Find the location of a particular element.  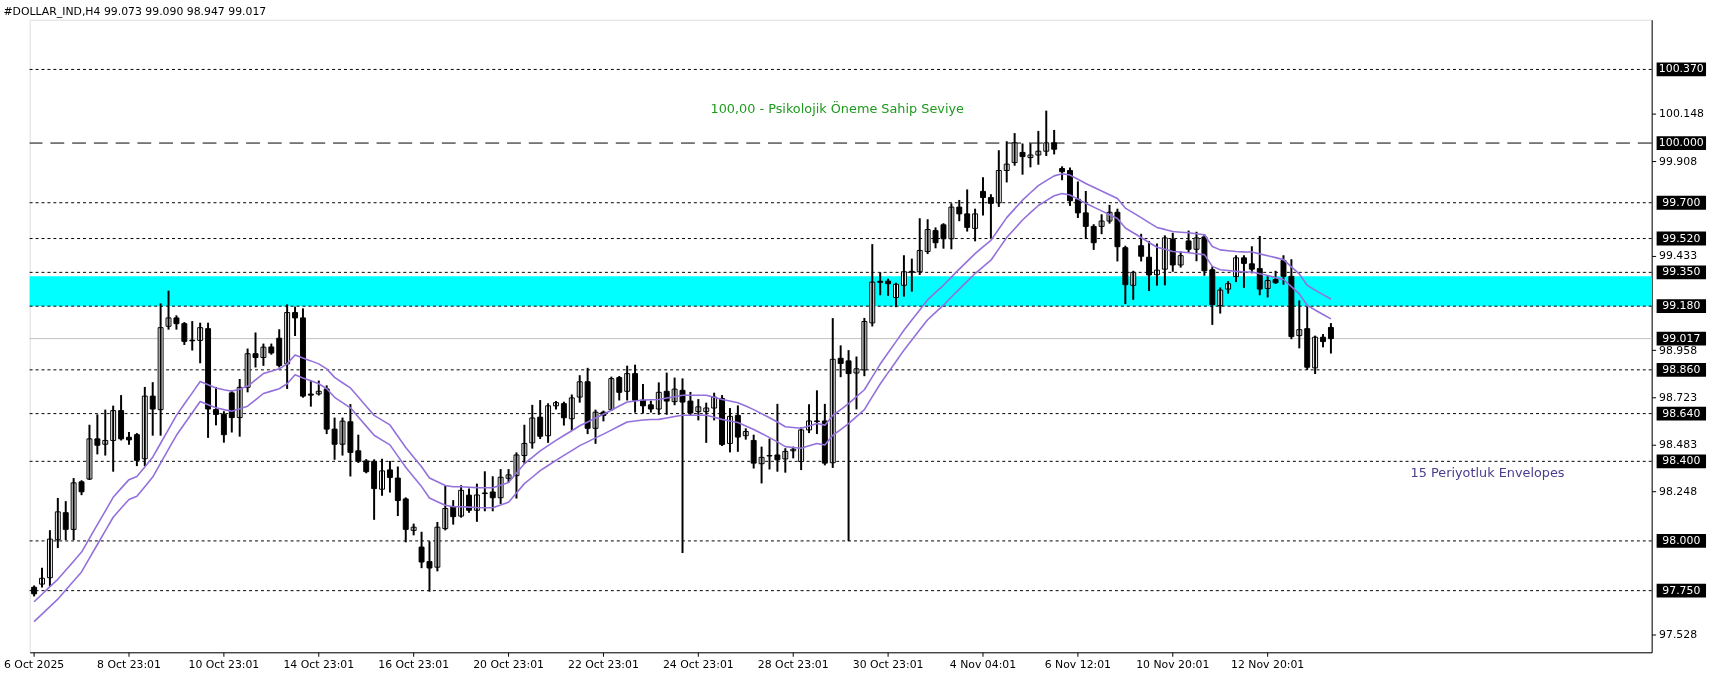

x-tick-label: 12 Nov 20:01 is located at coordinates (1268, 664).